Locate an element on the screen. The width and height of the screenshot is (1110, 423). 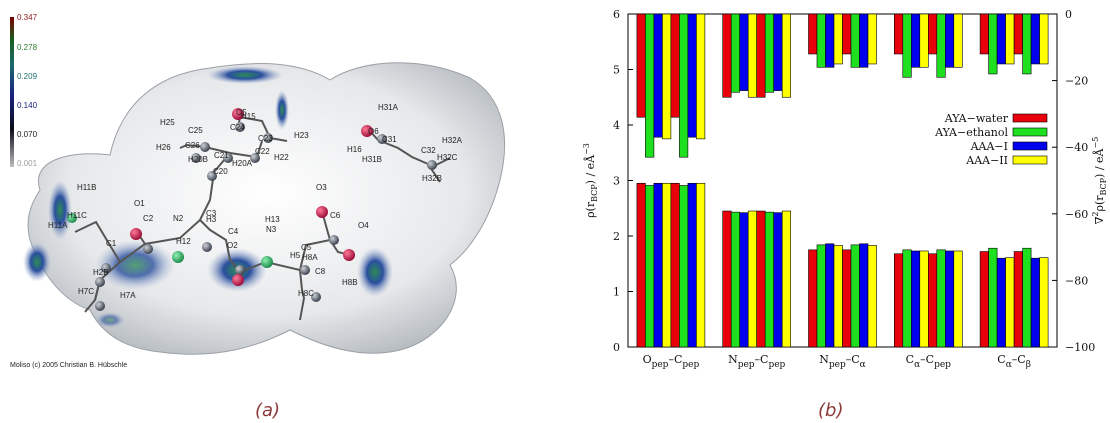
svg-text: H12 is located at coordinates (183, 241).